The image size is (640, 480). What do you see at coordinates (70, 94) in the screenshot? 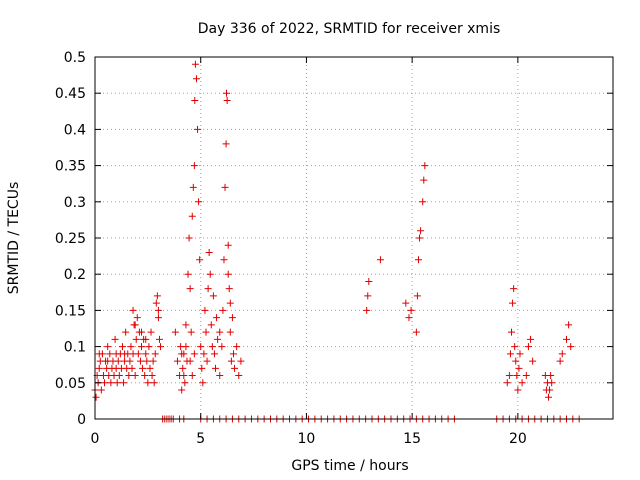
I see `y-tick-label: 0.45` at bounding box center [70, 94].